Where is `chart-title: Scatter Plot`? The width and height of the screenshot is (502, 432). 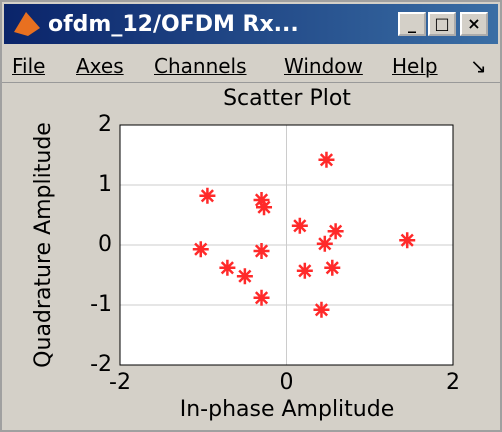
chart-title: Scatter Plot is located at coordinates (287, 98).